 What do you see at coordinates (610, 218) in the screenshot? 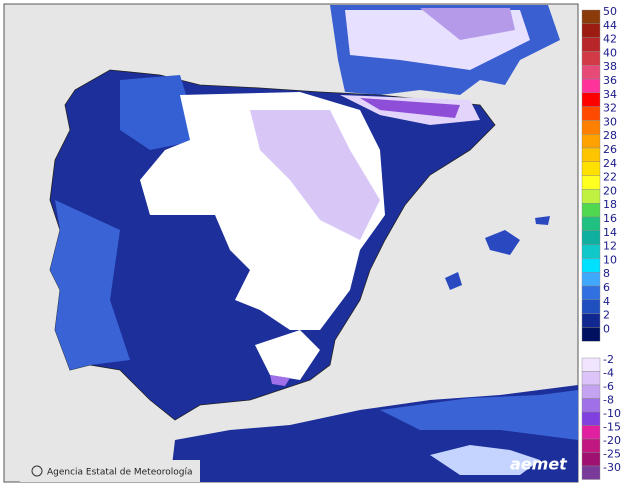
I see `legend-label: 16` at bounding box center [610, 218].